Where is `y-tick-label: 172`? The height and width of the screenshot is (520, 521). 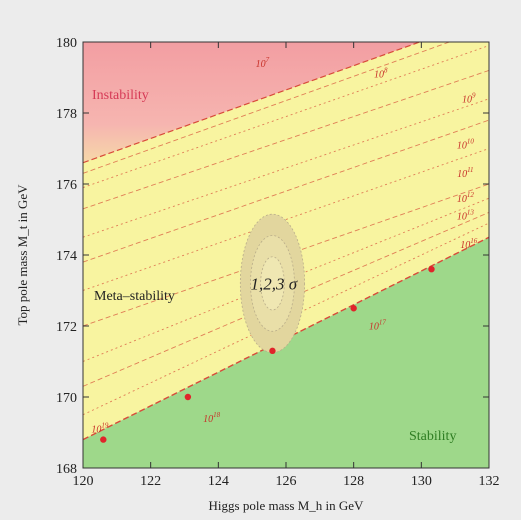 y-tick-label: 172 is located at coordinates (66, 327).